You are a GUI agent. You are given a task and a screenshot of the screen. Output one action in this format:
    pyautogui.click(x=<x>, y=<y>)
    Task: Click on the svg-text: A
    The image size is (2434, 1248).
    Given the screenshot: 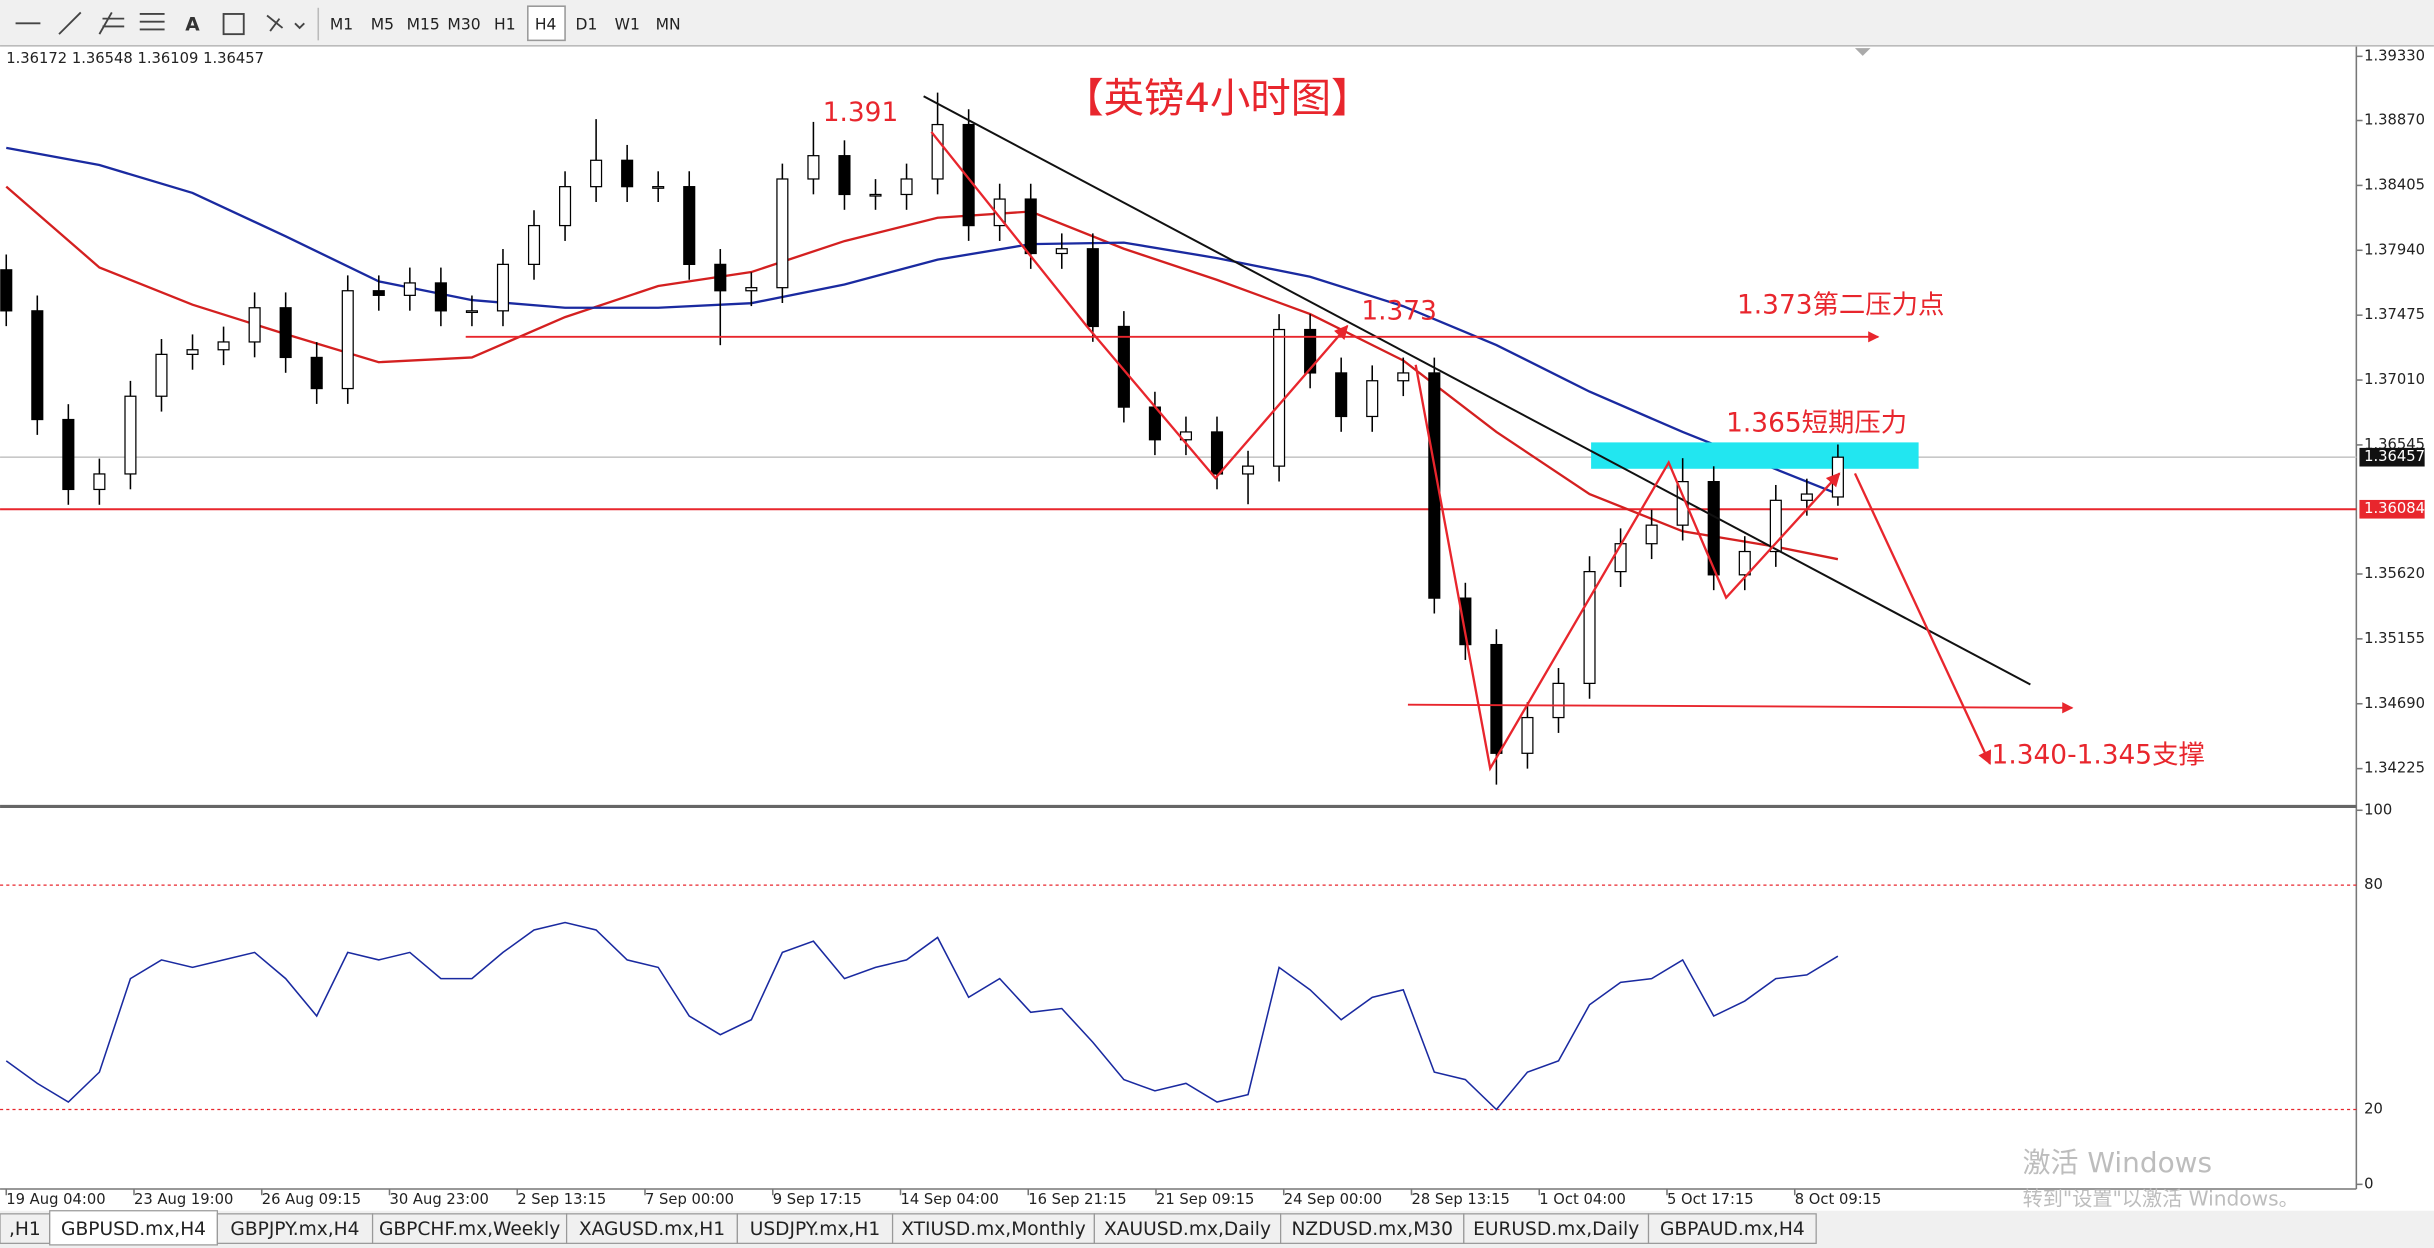 What is the action you would take?
    pyautogui.click(x=192, y=24)
    